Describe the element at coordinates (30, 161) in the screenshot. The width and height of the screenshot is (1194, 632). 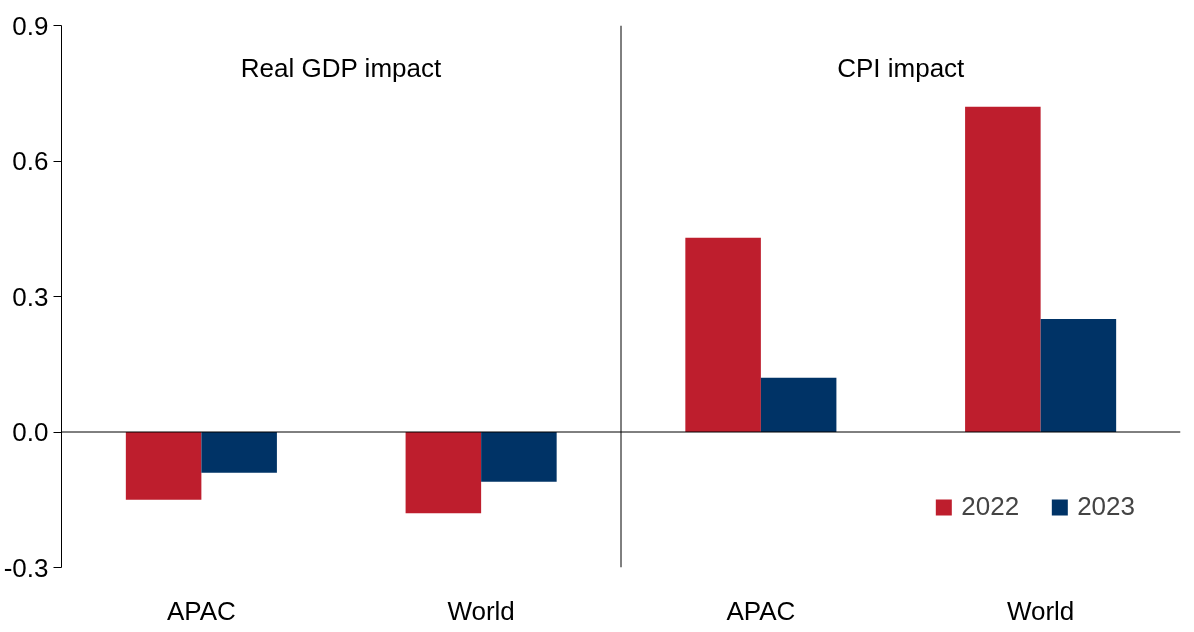
I see `y-tick-label: 0.6` at that location.